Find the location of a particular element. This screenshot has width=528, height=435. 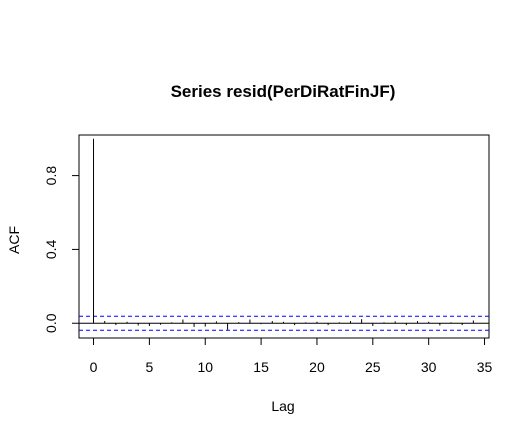

x-tick-label: 15 is located at coordinates (261, 367).